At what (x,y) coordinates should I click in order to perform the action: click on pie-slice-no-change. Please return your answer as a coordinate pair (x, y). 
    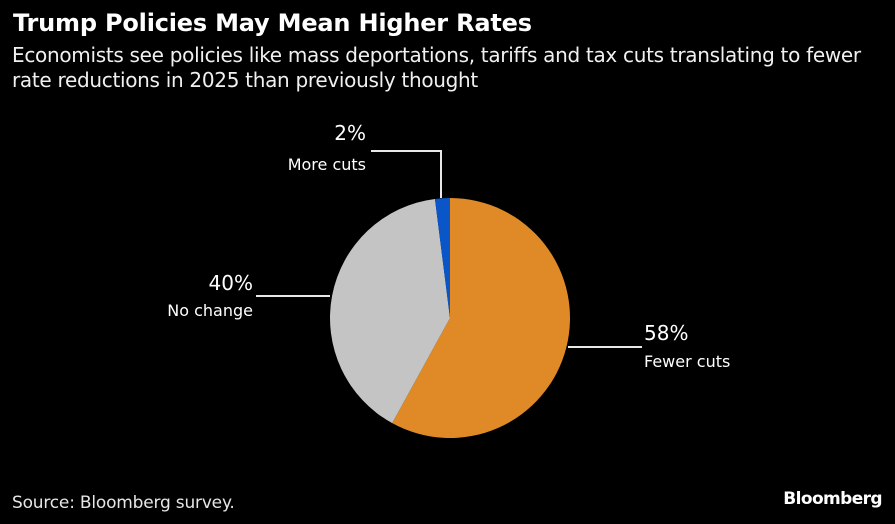
    Looking at the image, I should click on (390, 311).